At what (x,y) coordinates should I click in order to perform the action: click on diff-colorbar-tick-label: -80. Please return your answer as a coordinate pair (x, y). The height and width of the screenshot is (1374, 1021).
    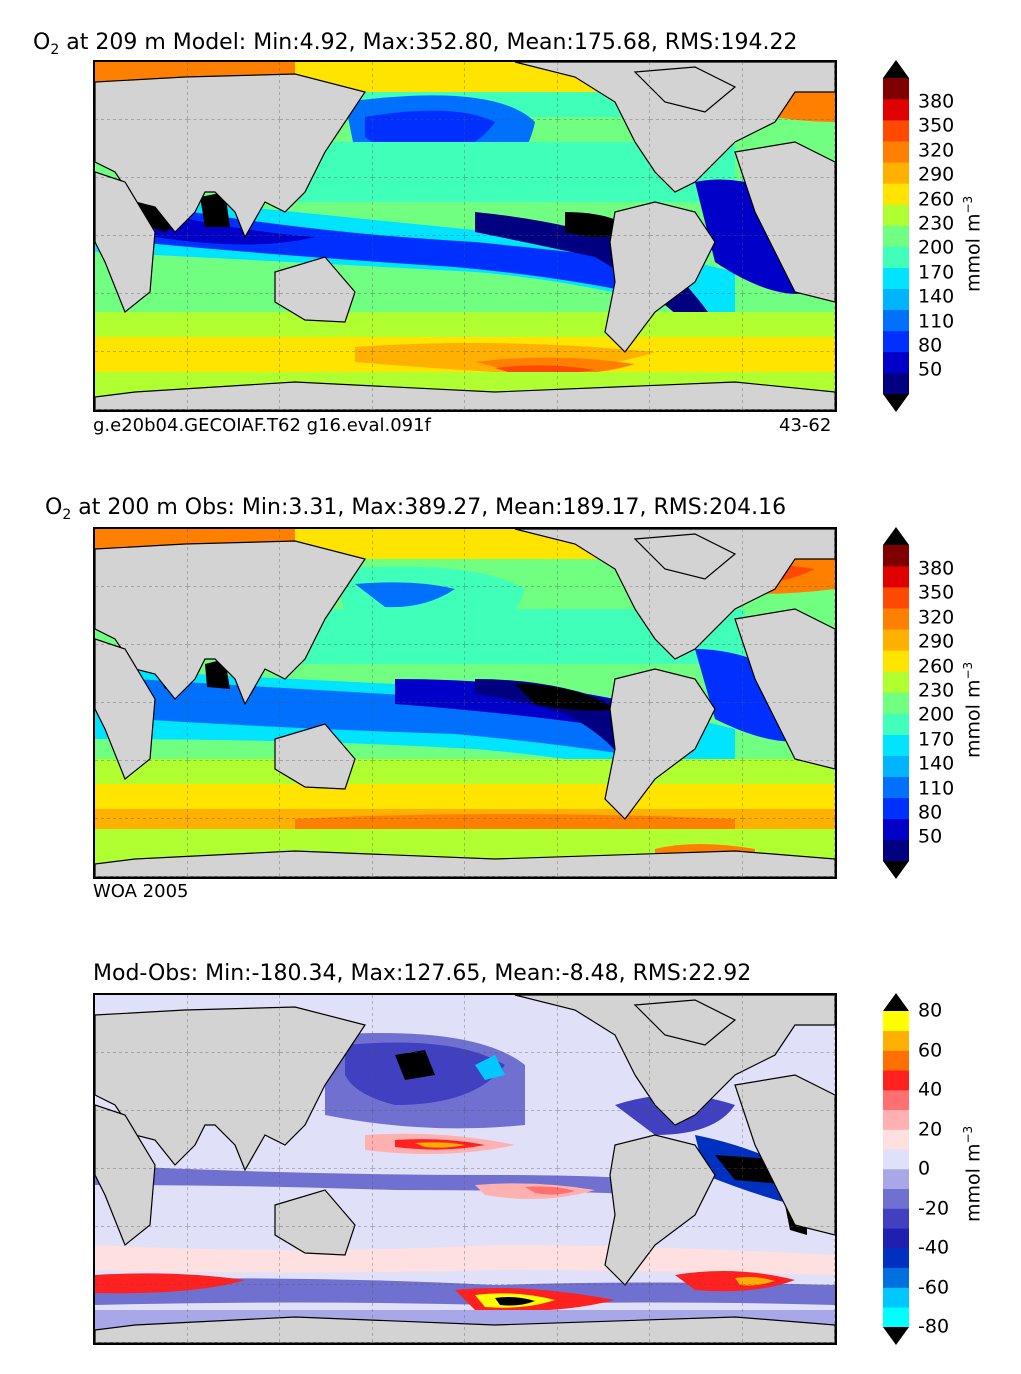
    Looking at the image, I should click on (934, 1326).